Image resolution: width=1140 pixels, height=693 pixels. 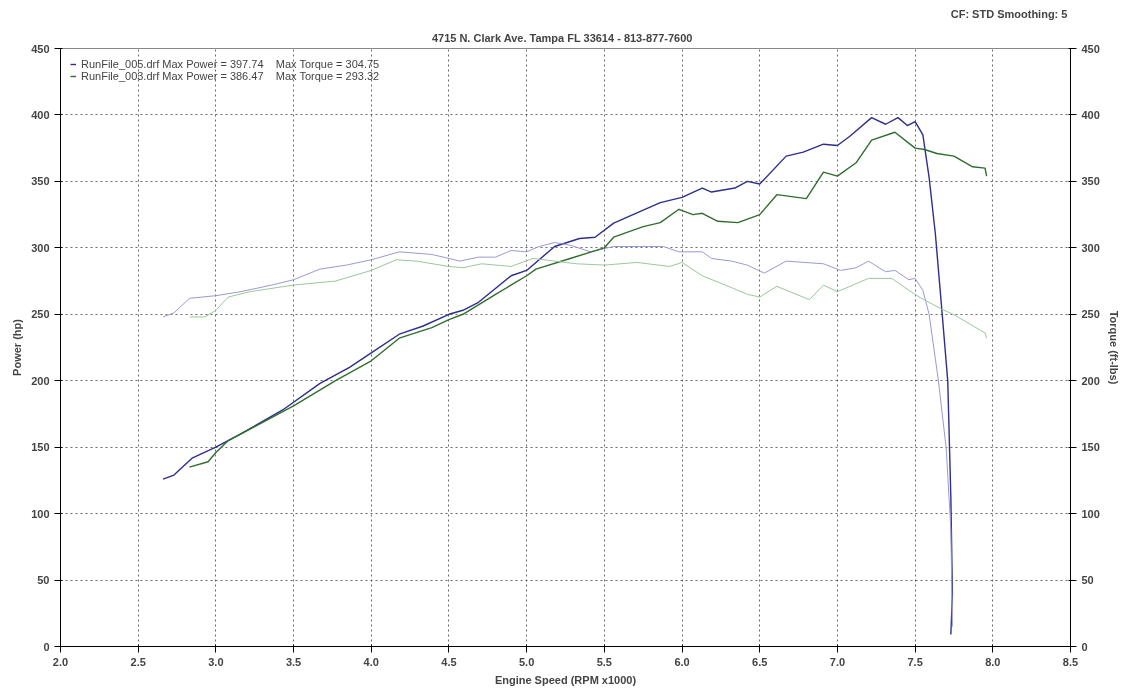 I want to click on text: CF: STD Smoothing: 5, so click(x=1009, y=13).